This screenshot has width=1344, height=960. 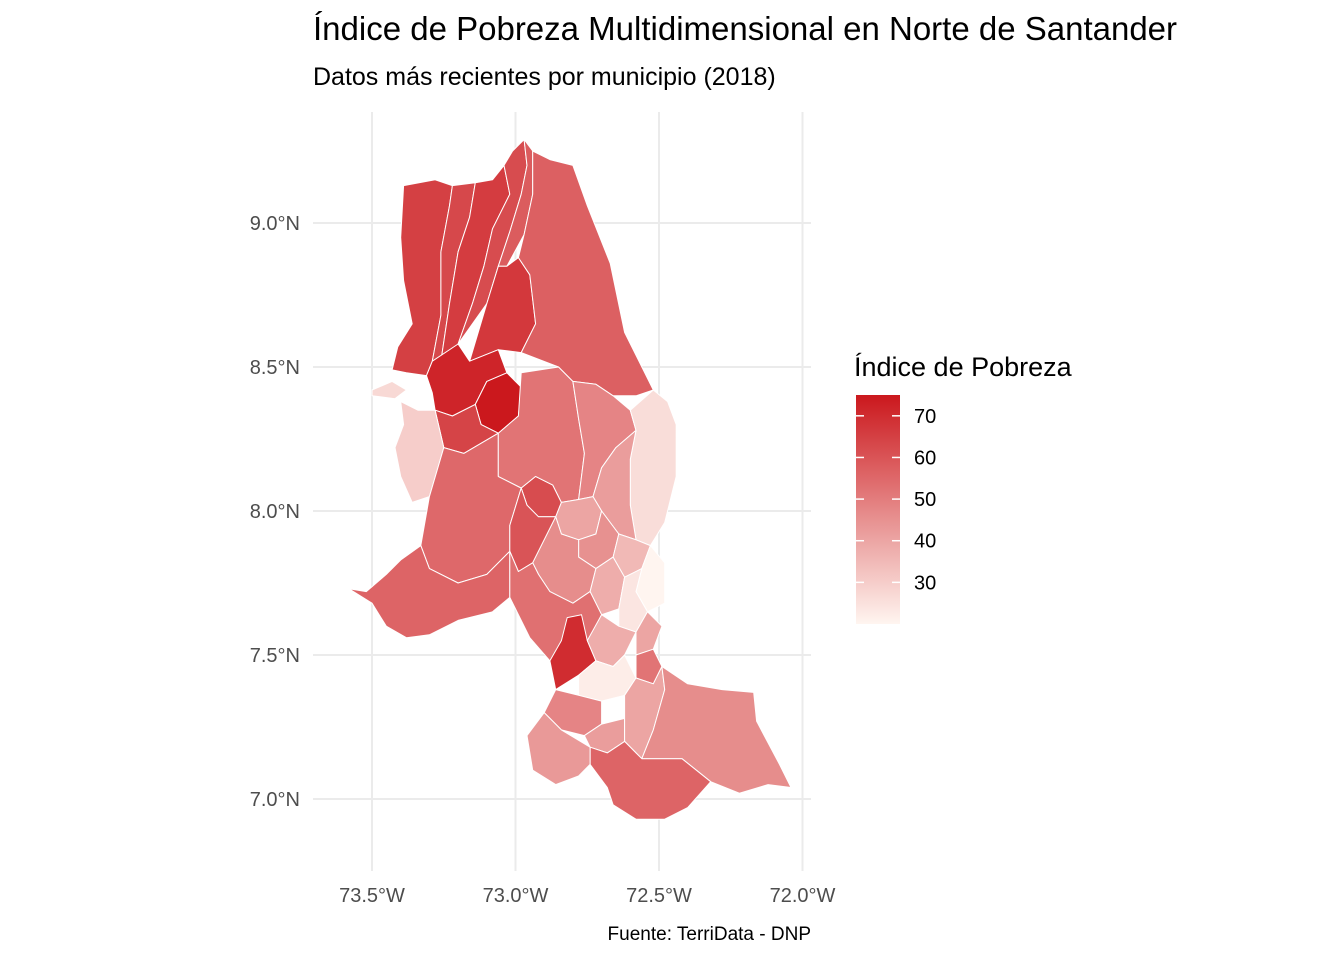 I want to click on x-tick-label: 73.5°W, so click(x=372, y=896).